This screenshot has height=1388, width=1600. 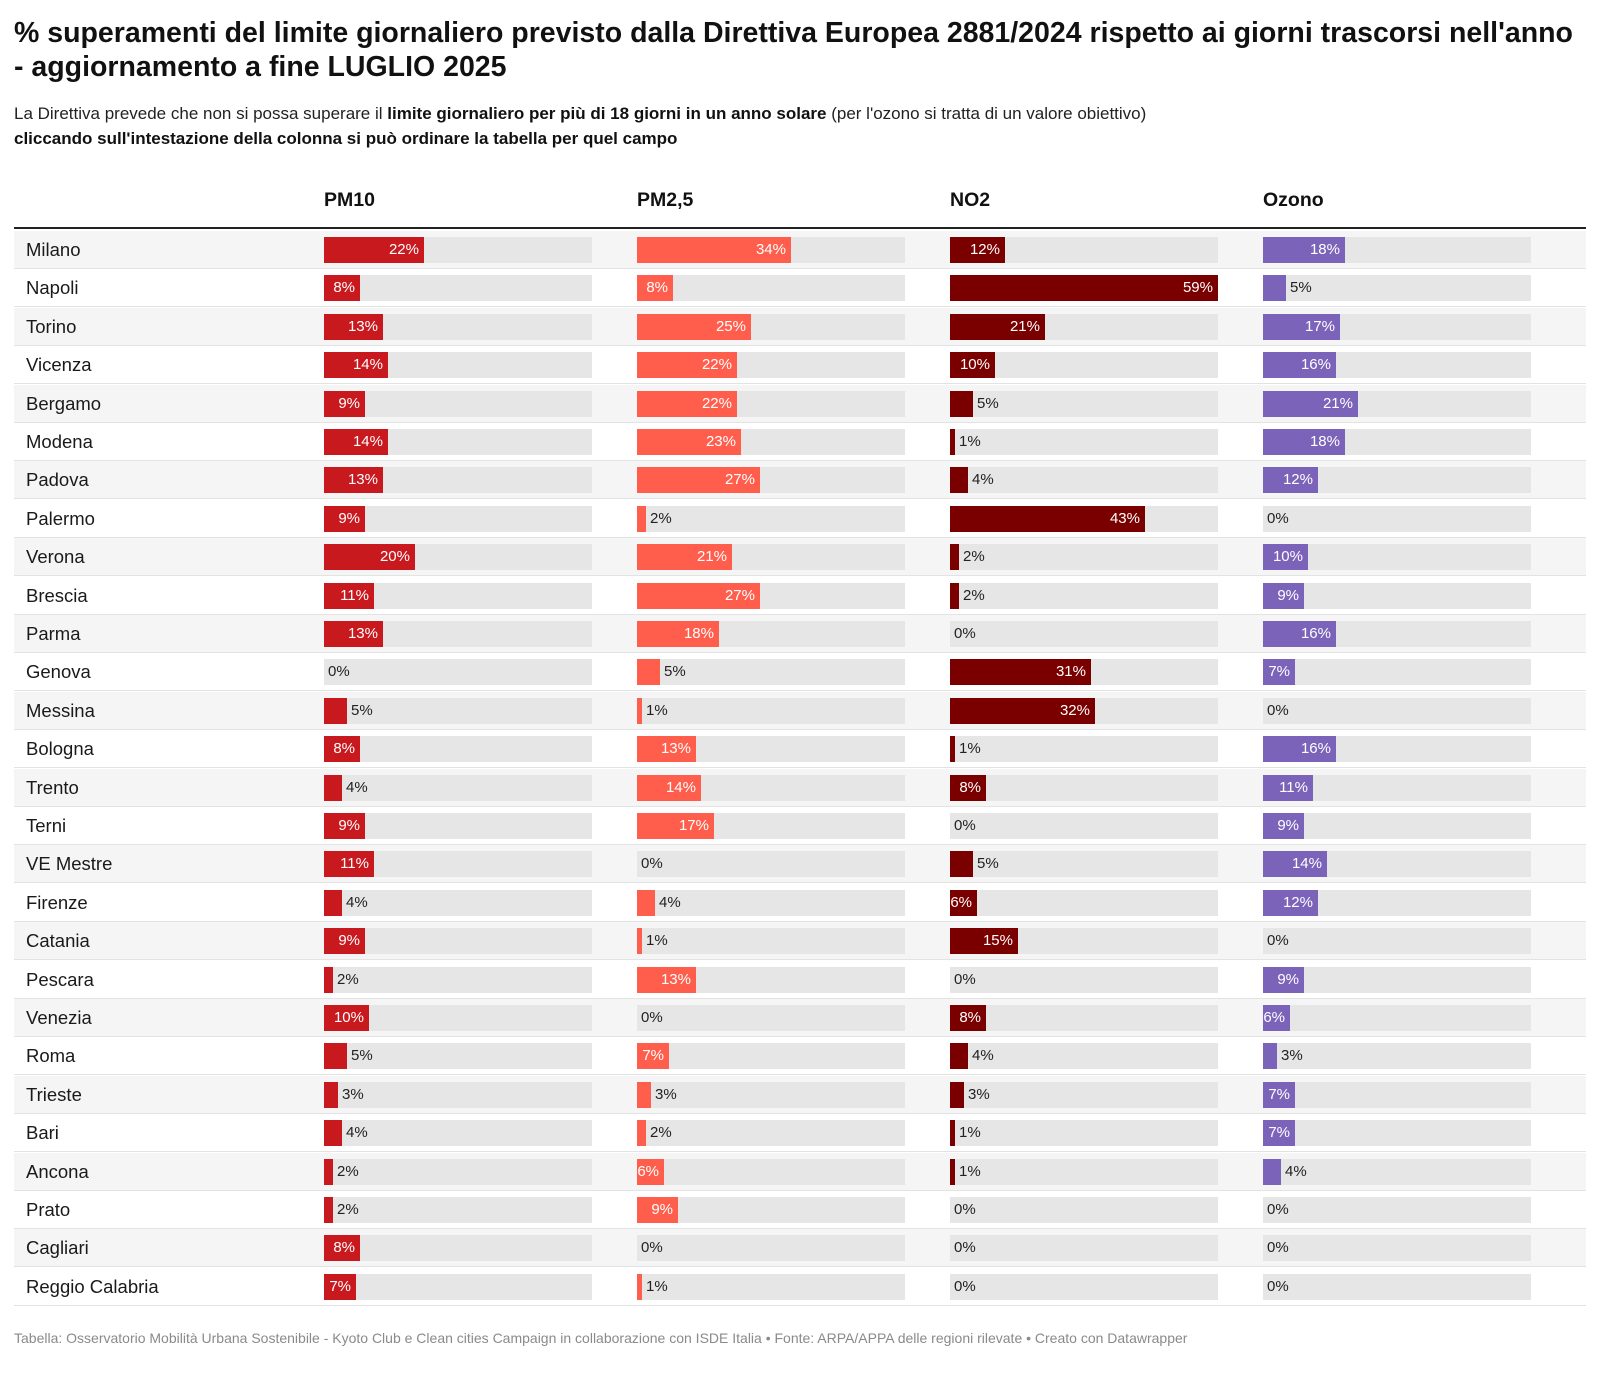 I want to click on table-row: Parma 13% 18% 0% 16%, so click(x=800, y=634).